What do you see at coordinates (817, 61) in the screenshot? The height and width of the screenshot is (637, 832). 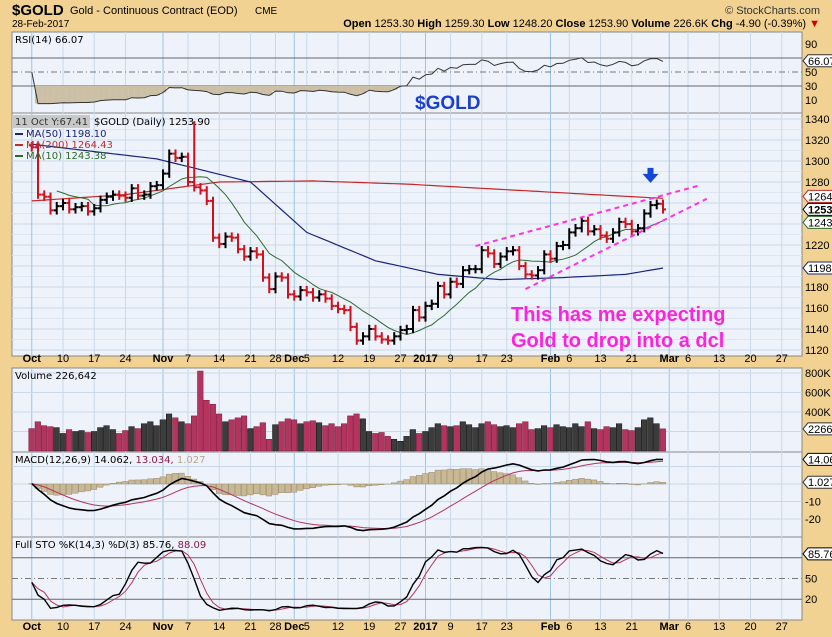 I see `rsi-tag` at bounding box center [817, 61].